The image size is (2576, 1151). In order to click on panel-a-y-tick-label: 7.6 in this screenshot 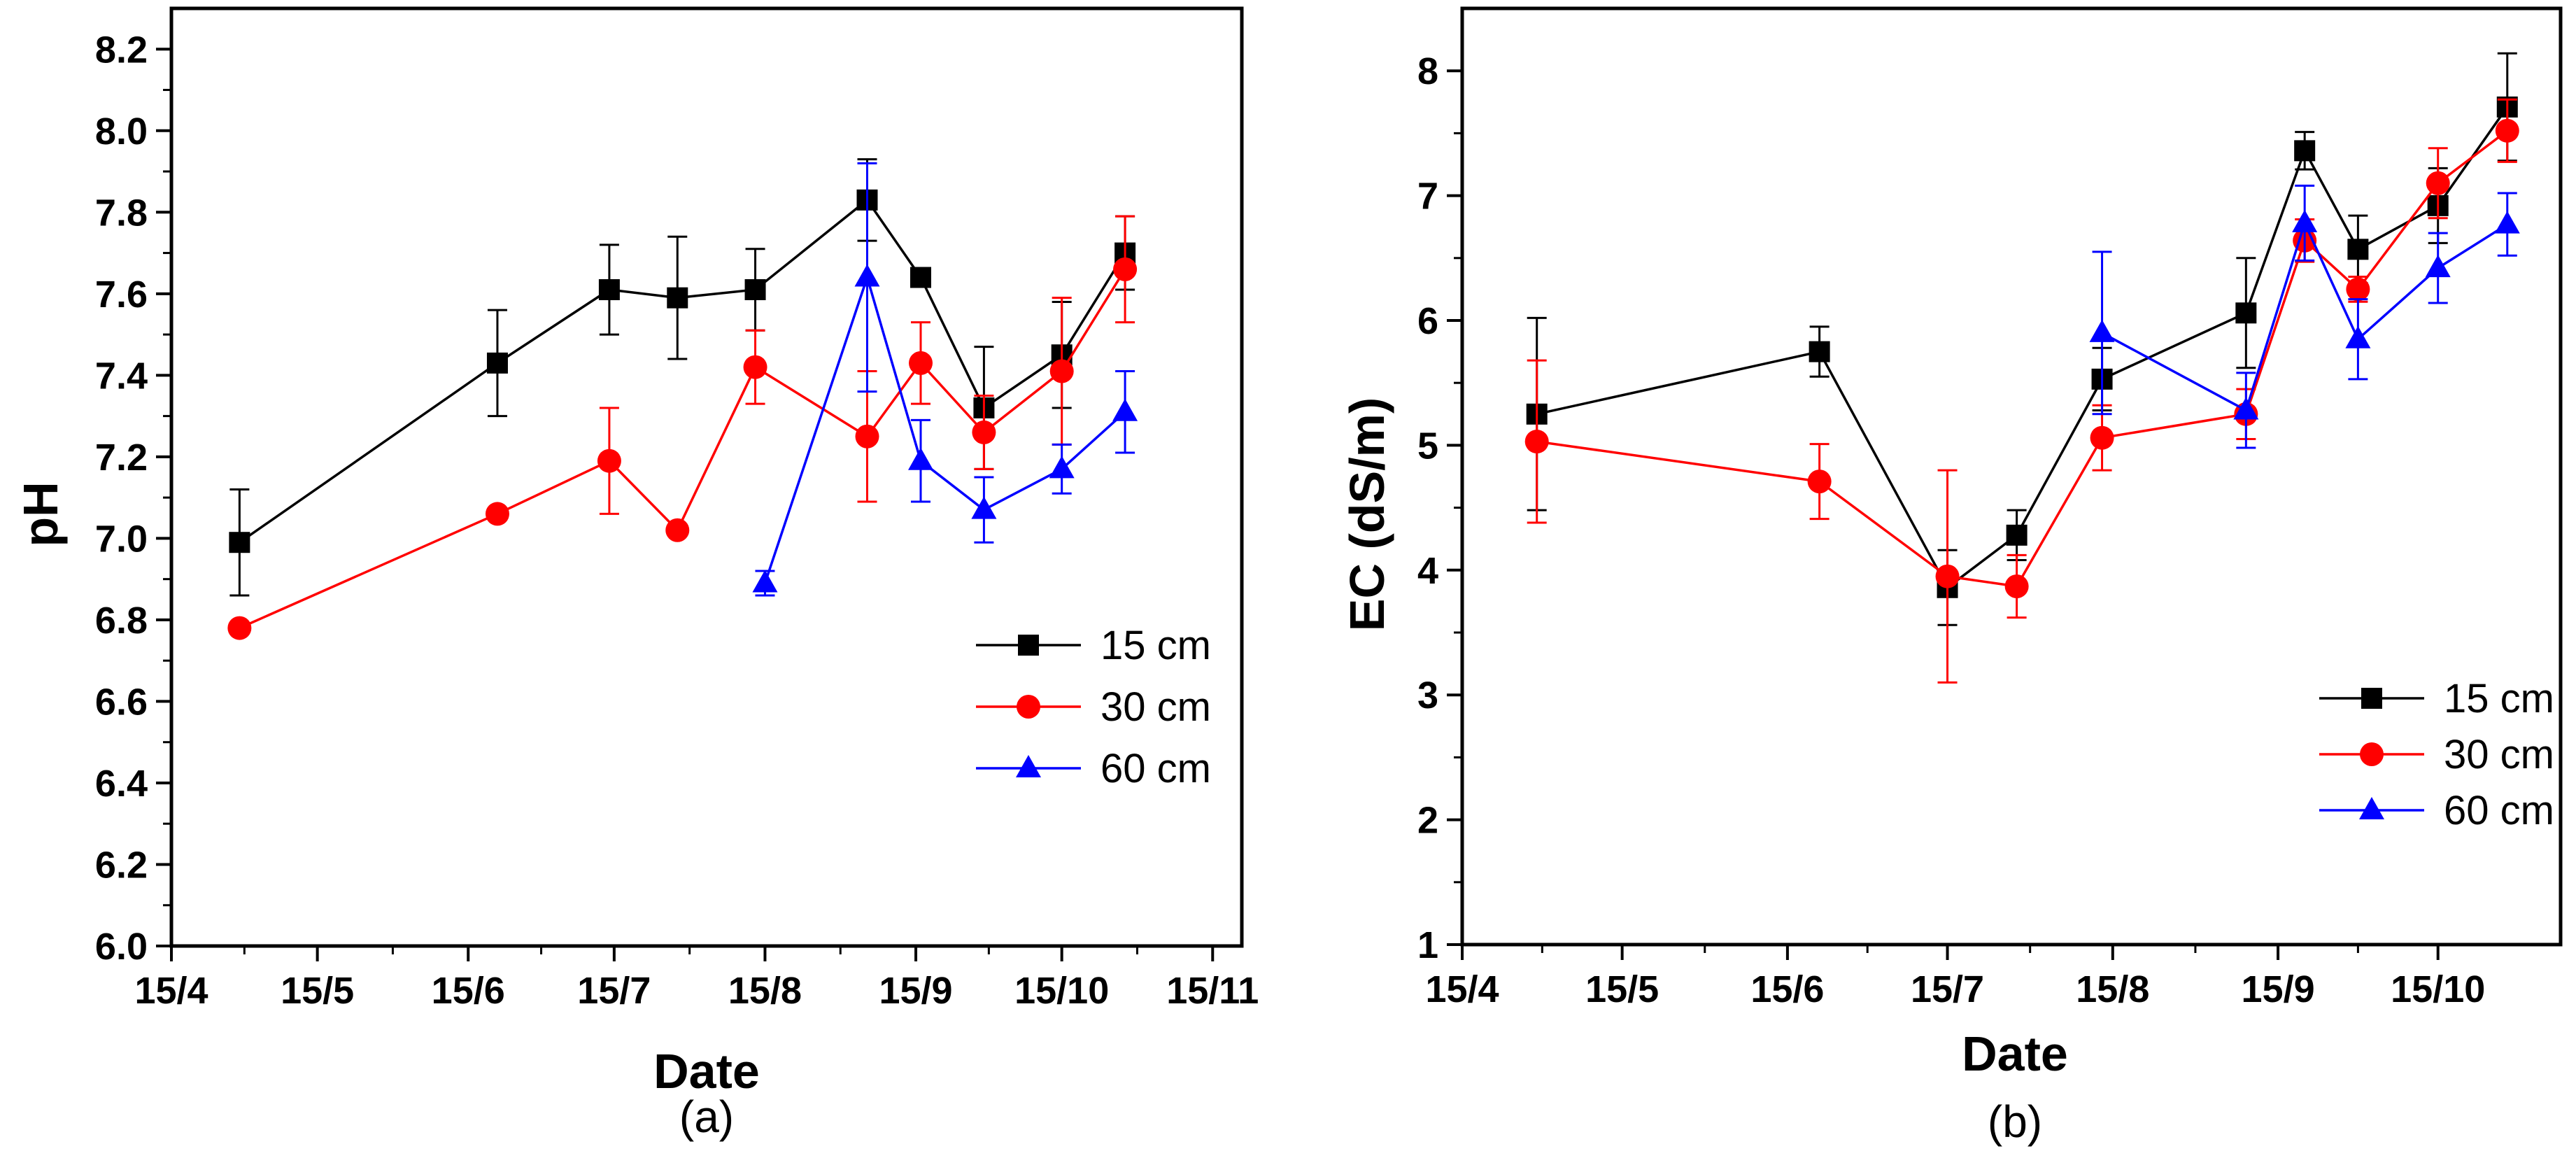, I will do `click(121, 295)`.